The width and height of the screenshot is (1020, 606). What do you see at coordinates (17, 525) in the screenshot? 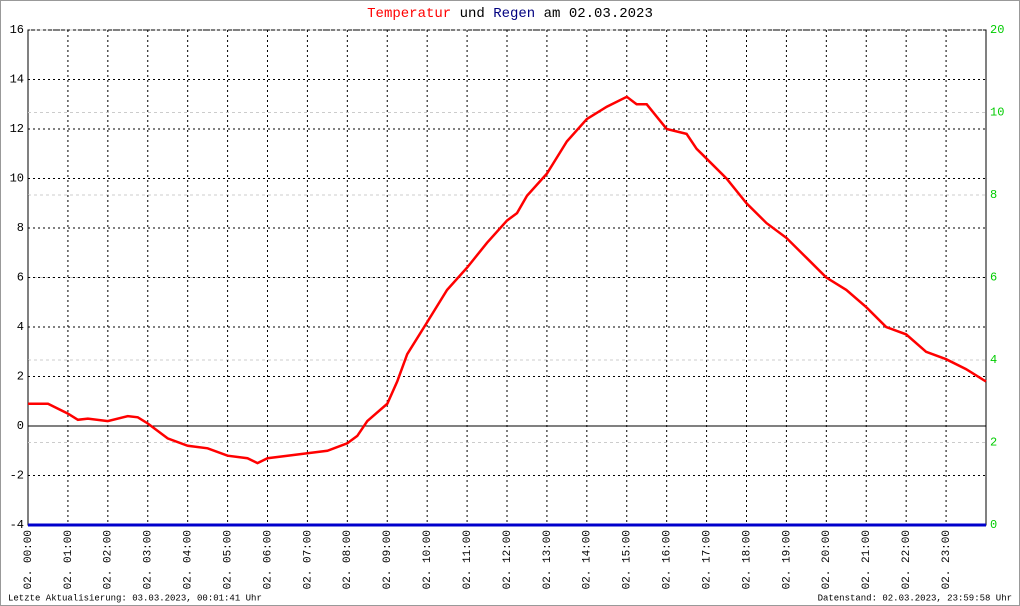
I see `y-tick-label: -4` at bounding box center [17, 525].